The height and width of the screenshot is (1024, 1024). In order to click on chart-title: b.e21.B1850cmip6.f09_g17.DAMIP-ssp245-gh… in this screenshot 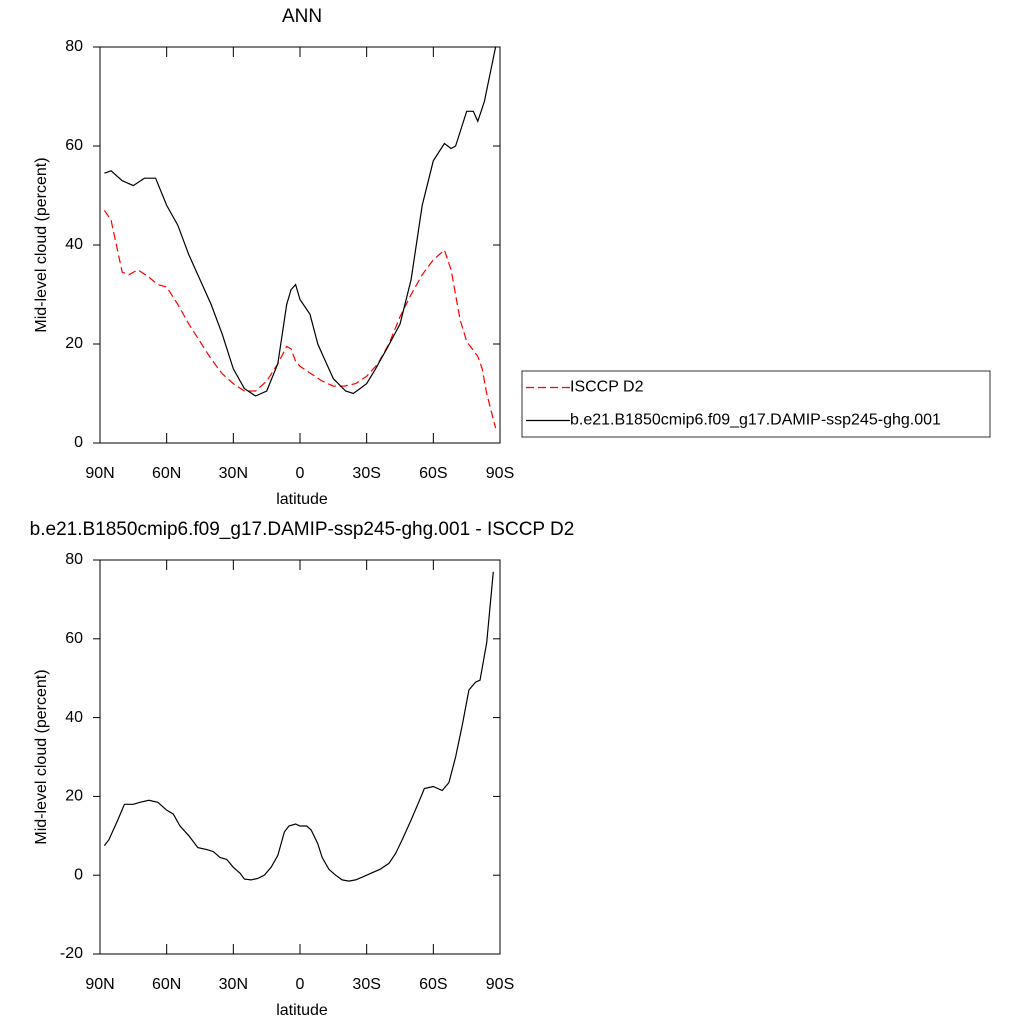, I will do `click(302, 529)`.